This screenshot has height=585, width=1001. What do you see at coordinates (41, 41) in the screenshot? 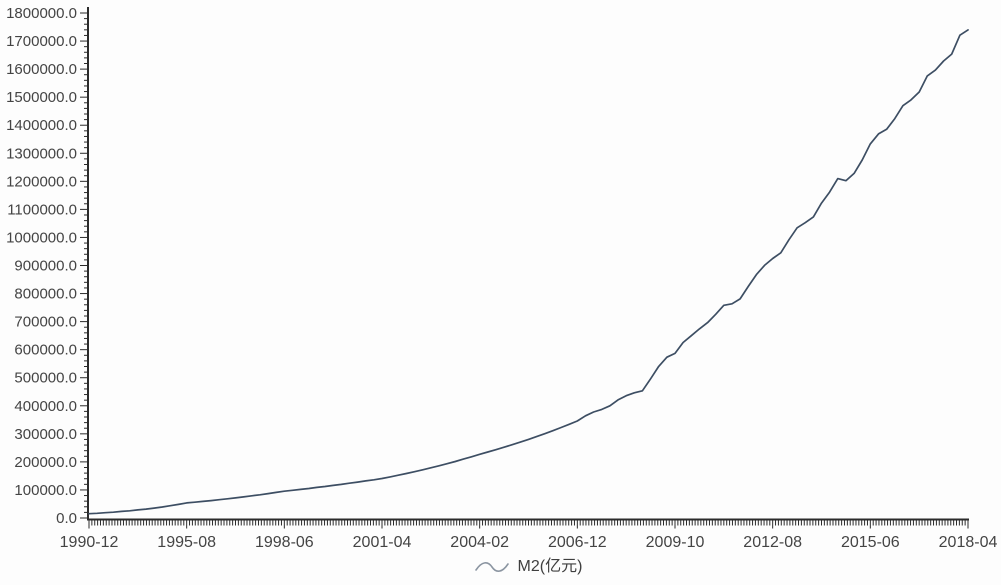
I see `y-axis-tick-label: 1700000.0` at bounding box center [41, 41].